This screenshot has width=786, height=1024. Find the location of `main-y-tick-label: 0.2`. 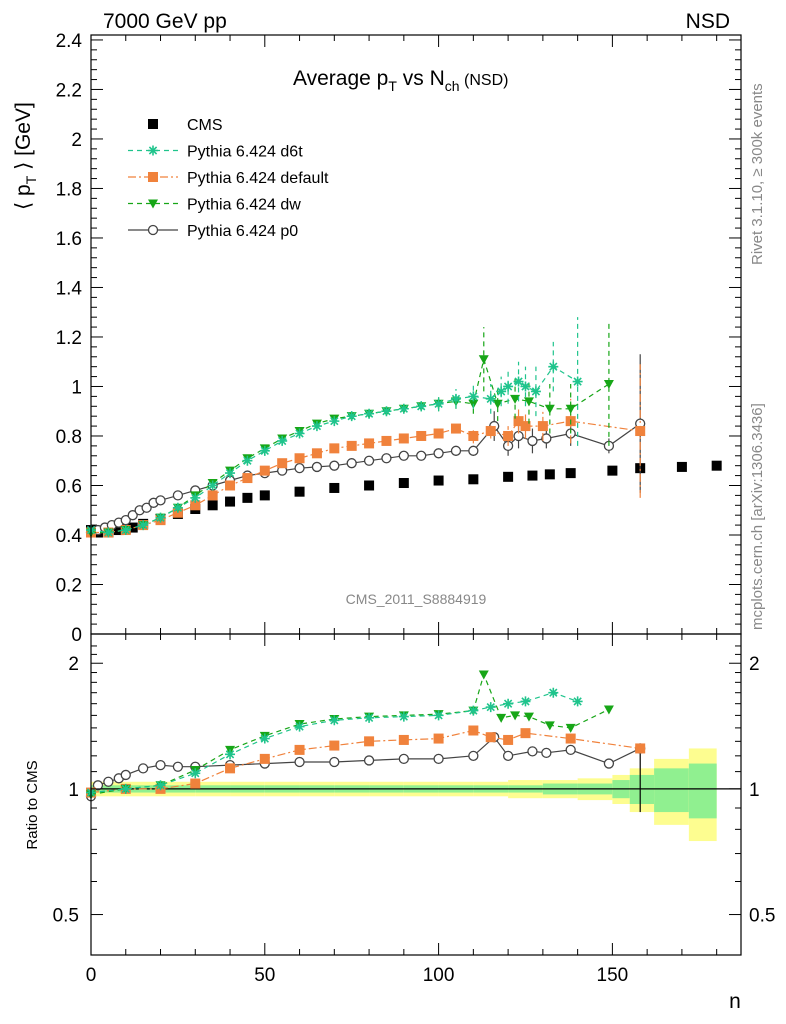

main-y-tick-label: 0.2 is located at coordinates (69, 585).